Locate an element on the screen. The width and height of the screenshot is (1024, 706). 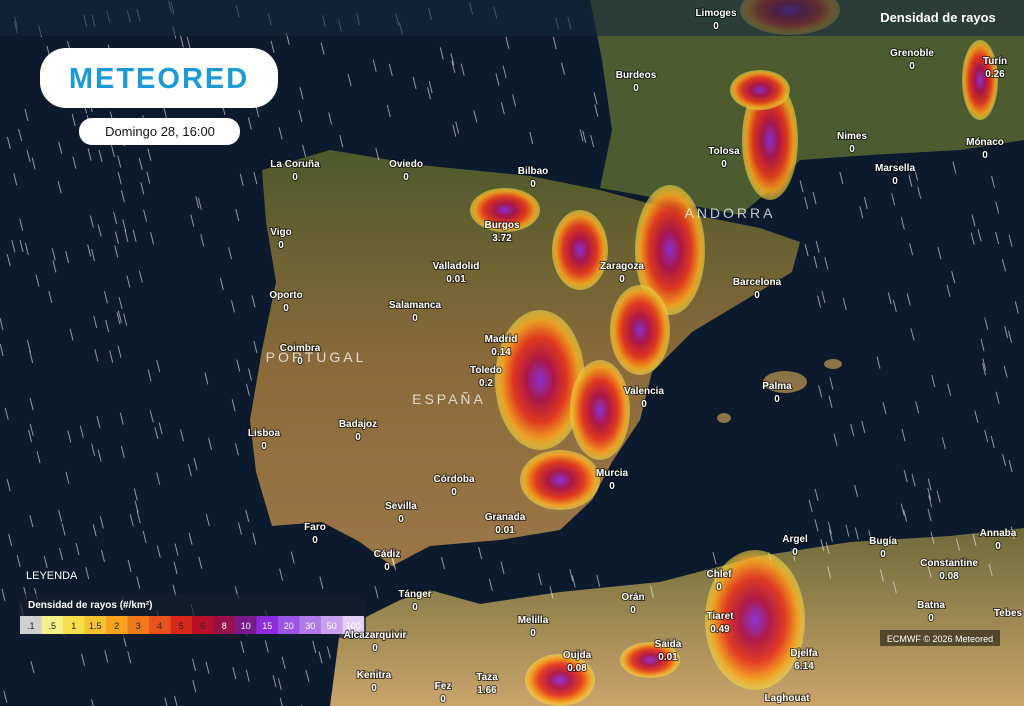
city-value: 3.72 is located at coordinates (502, 238).